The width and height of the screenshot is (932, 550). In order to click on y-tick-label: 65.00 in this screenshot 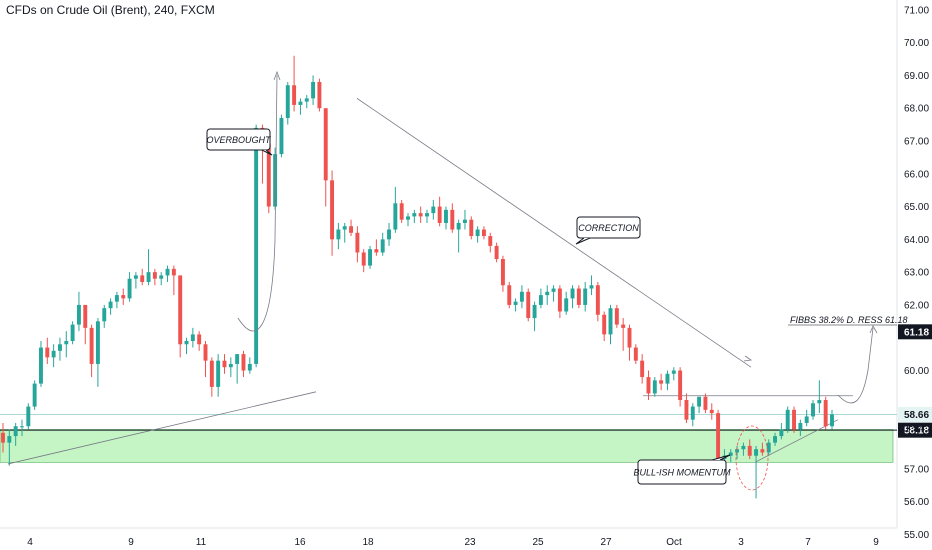, I will do `click(916, 207)`.